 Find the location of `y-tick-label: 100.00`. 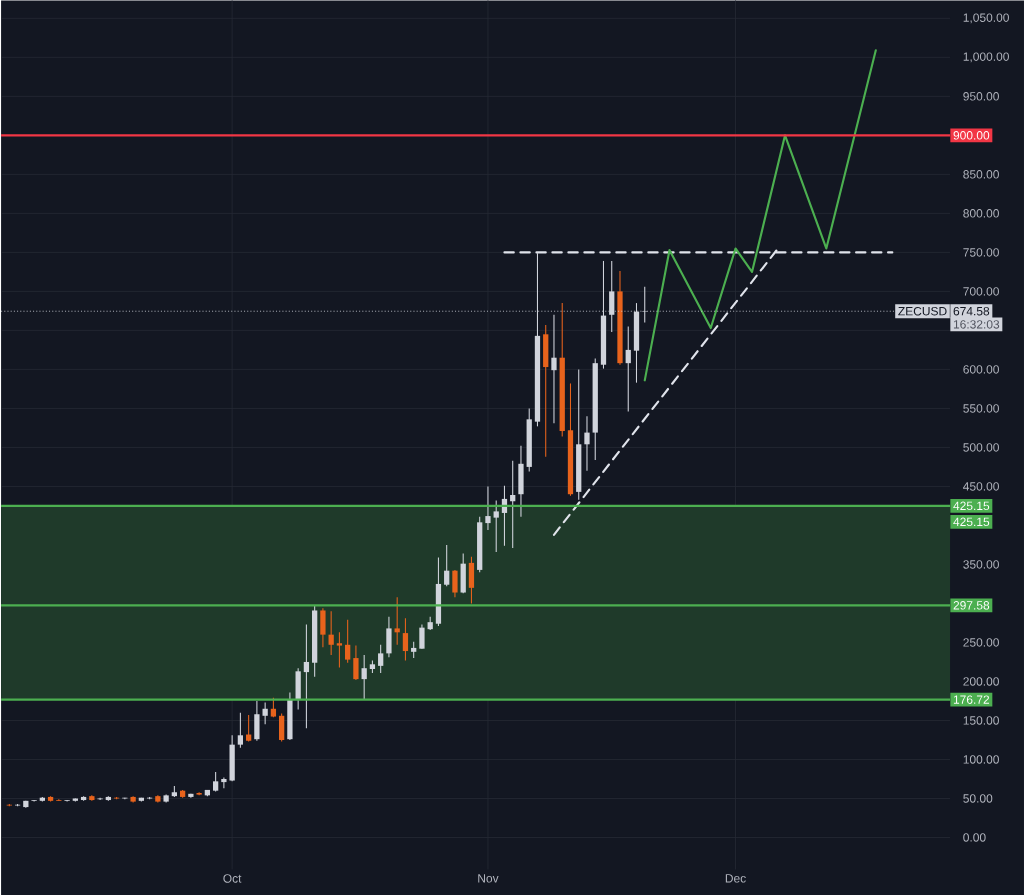

y-tick-label: 100.00 is located at coordinates (981, 759).